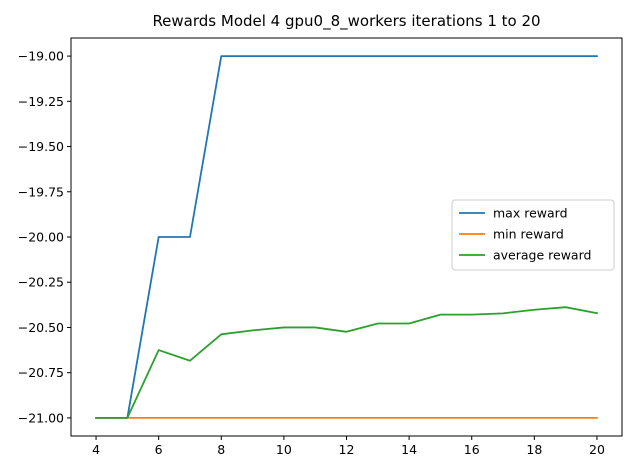 This screenshot has width=630, height=470. What do you see at coordinates (347, 449) in the screenshot?
I see `x-tick-label: 12` at bounding box center [347, 449].